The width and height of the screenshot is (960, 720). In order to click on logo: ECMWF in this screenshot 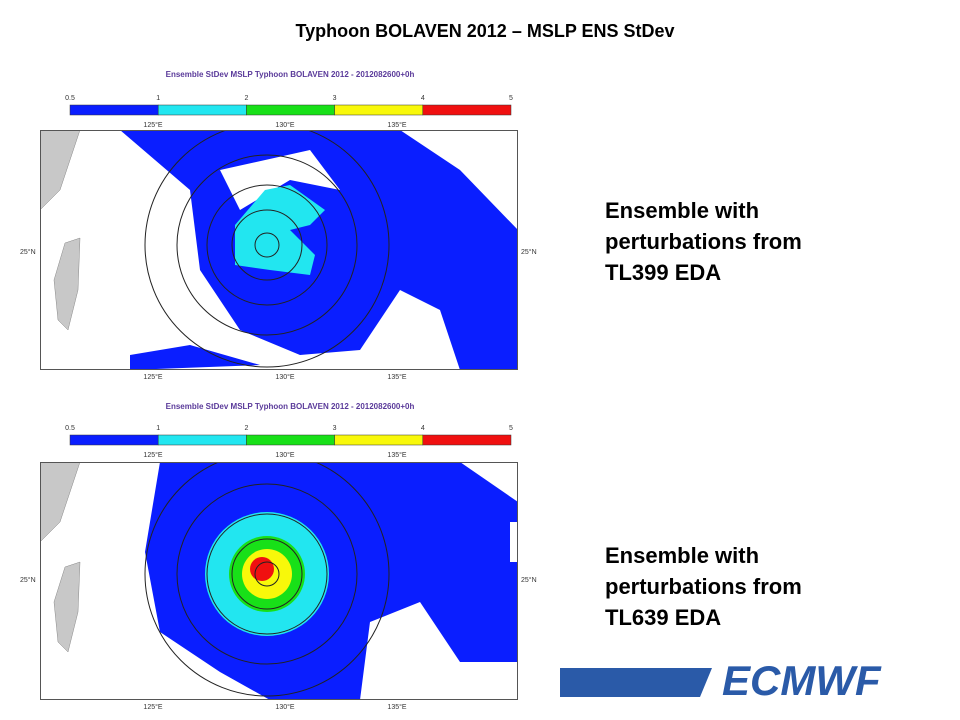, I will do `click(721, 680)`.